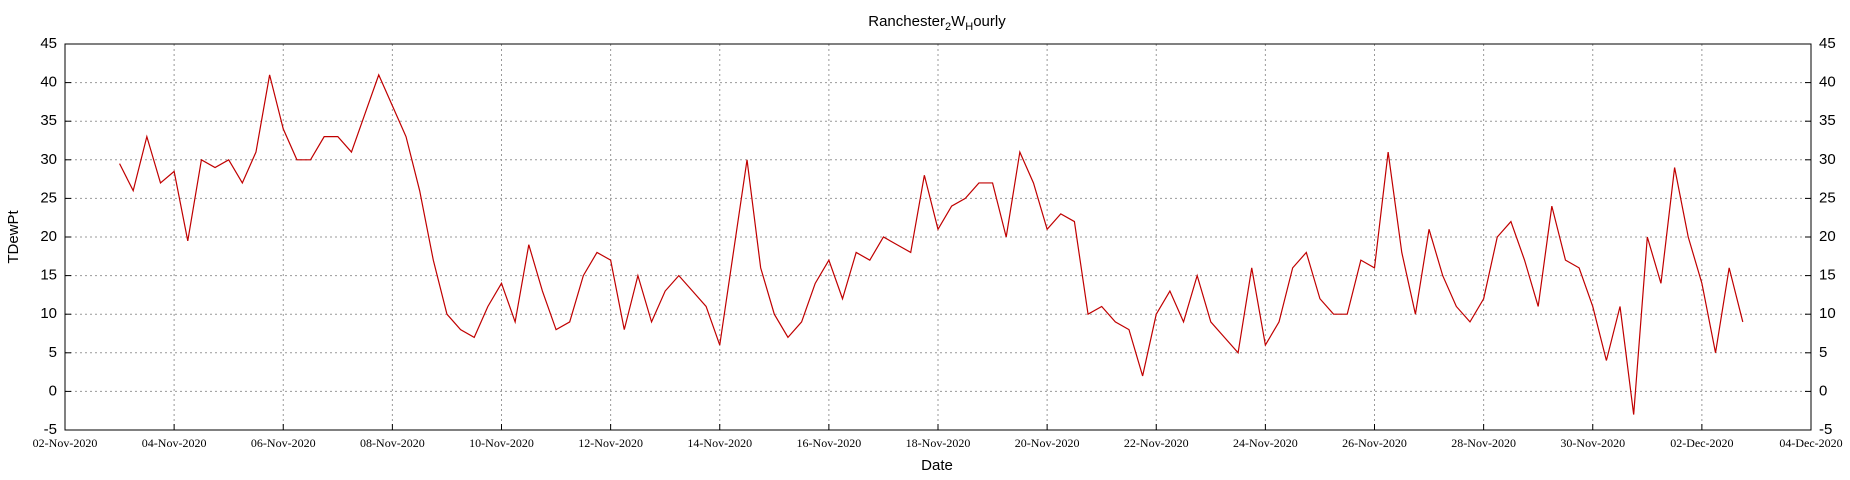  What do you see at coordinates (501, 443) in the screenshot?
I see `x-tick-label: 10-Nov-2020` at bounding box center [501, 443].